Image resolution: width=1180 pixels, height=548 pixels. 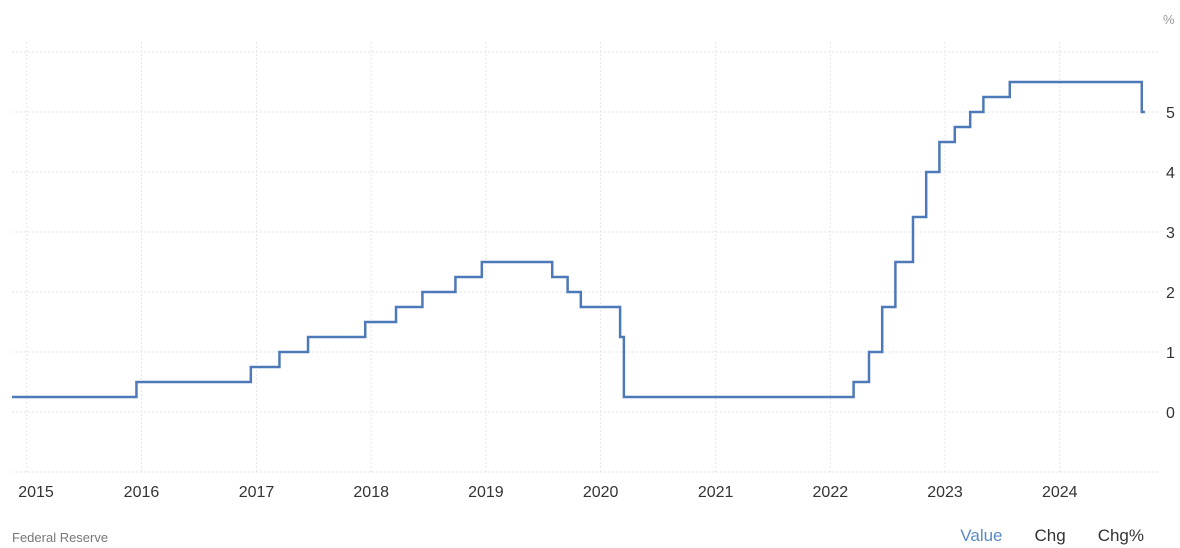 I want to click on x-tick-label: 2021, so click(x=716, y=492).